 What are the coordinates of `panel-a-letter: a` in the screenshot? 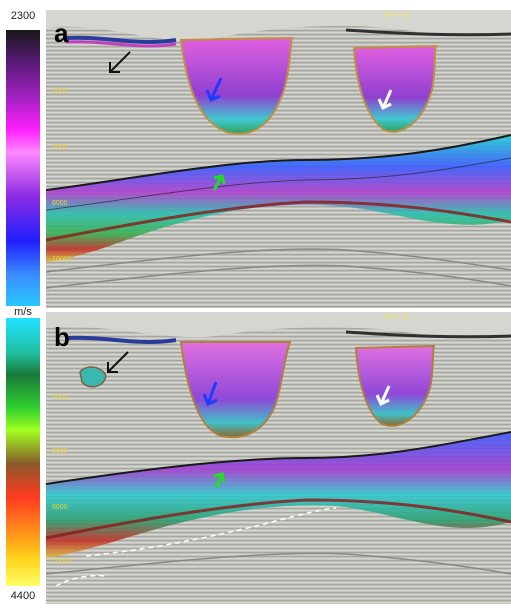 It's located at (61, 33).